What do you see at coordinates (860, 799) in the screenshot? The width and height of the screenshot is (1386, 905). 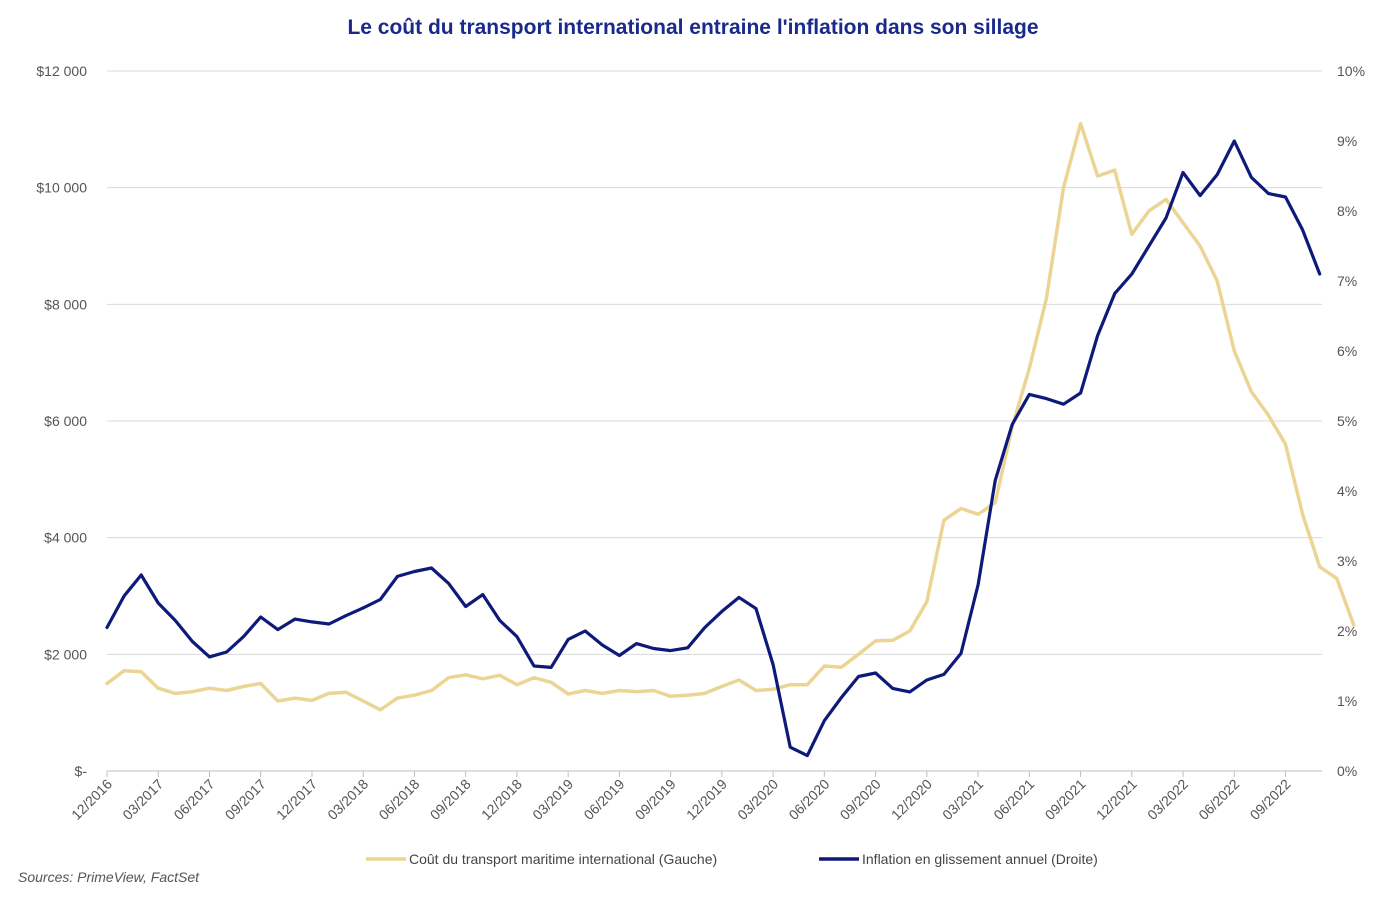 I see `x-tick-label: 09/2020` at bounding box center [860, 799].